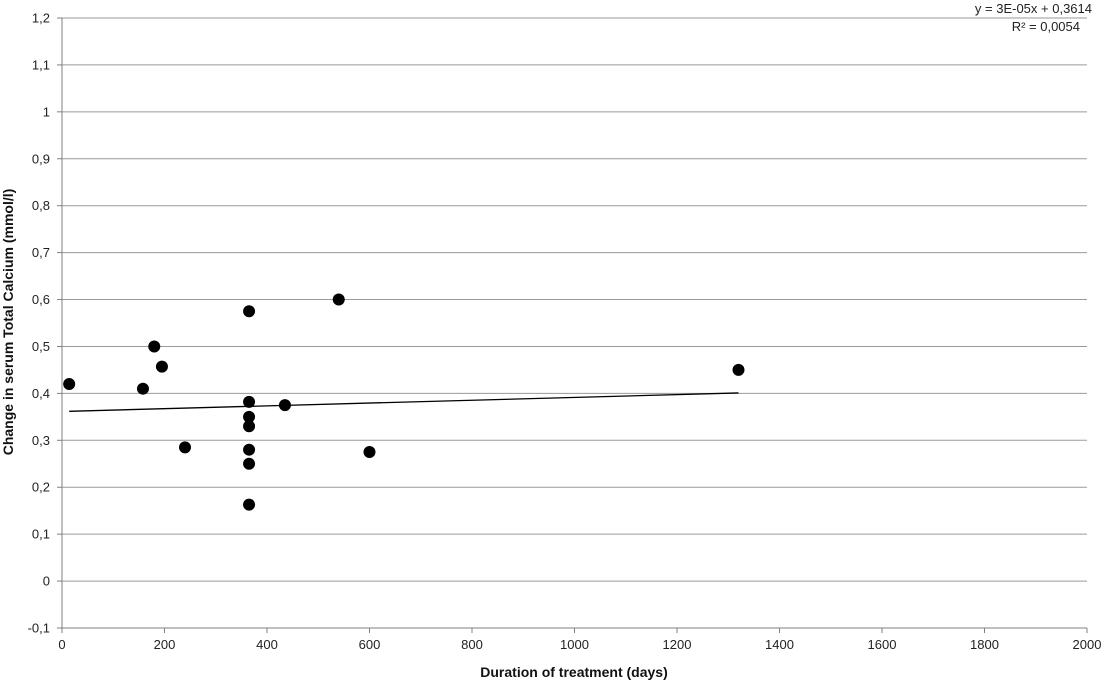 The width and height of the screenshot is (1107, 682). What do you see at coordinates (41, 64) in the screenshot?
I see `y-tick-label-12: 1,1` at bounding box center [41, 64].